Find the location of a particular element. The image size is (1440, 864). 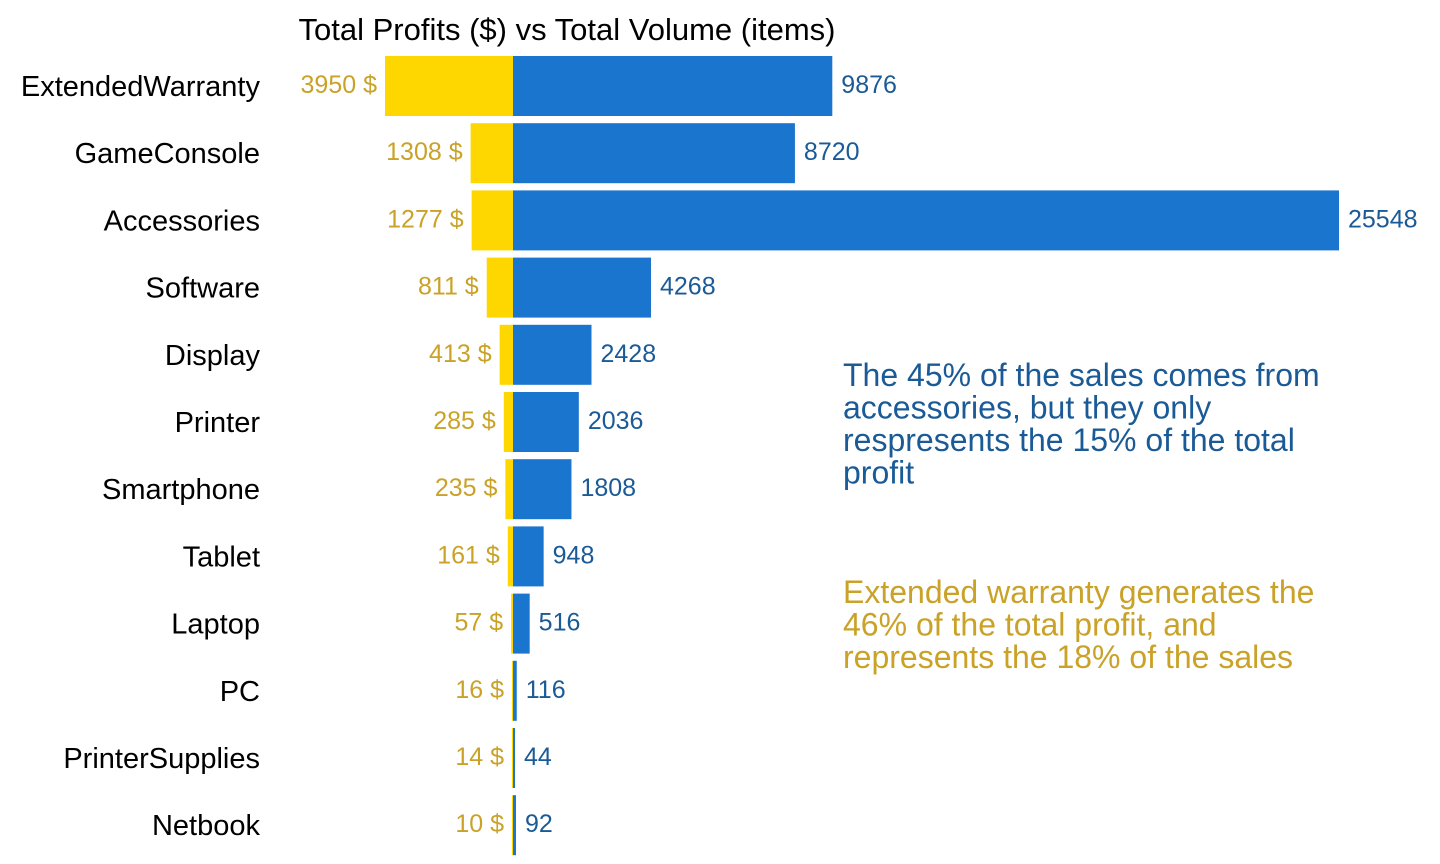

profit-value-tablet: 161 $ is located at coordinates (468, 555).